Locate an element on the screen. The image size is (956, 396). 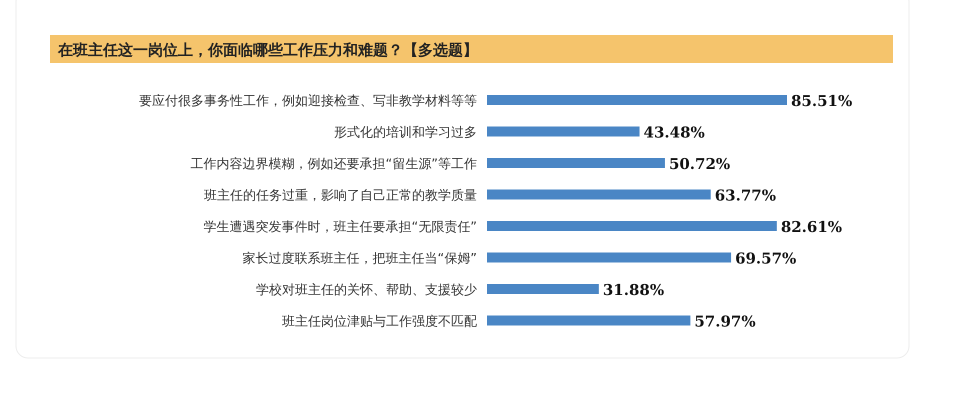
y-tick-label: 班主任岗位津贴与工作强度不匹配 is located at coordinates (379, 322).